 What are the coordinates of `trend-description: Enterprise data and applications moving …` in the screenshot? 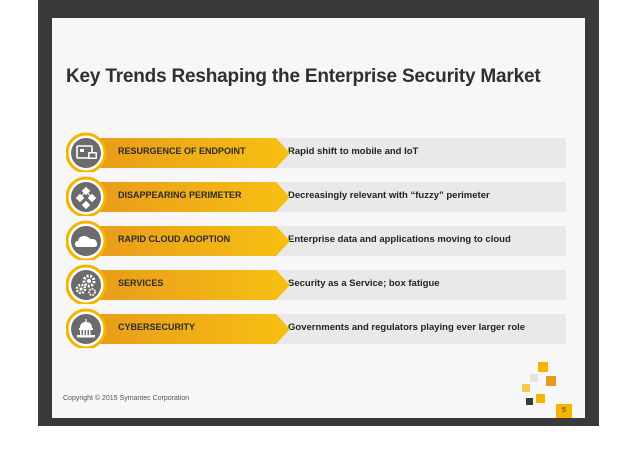 It's located at (399, 239).